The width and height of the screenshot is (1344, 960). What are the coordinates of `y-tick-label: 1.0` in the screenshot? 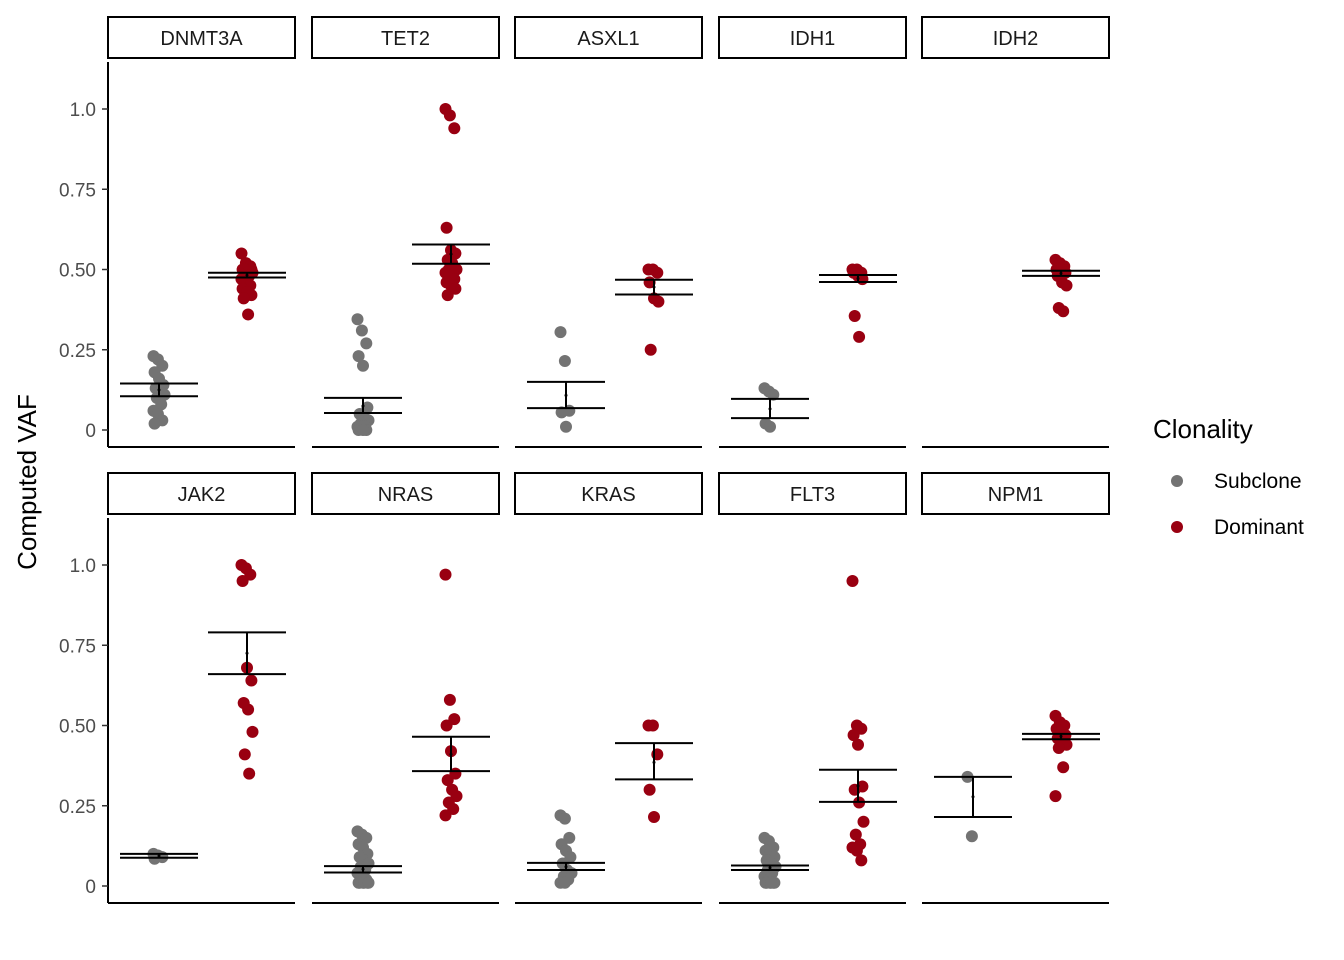 It's located at (83, 110).